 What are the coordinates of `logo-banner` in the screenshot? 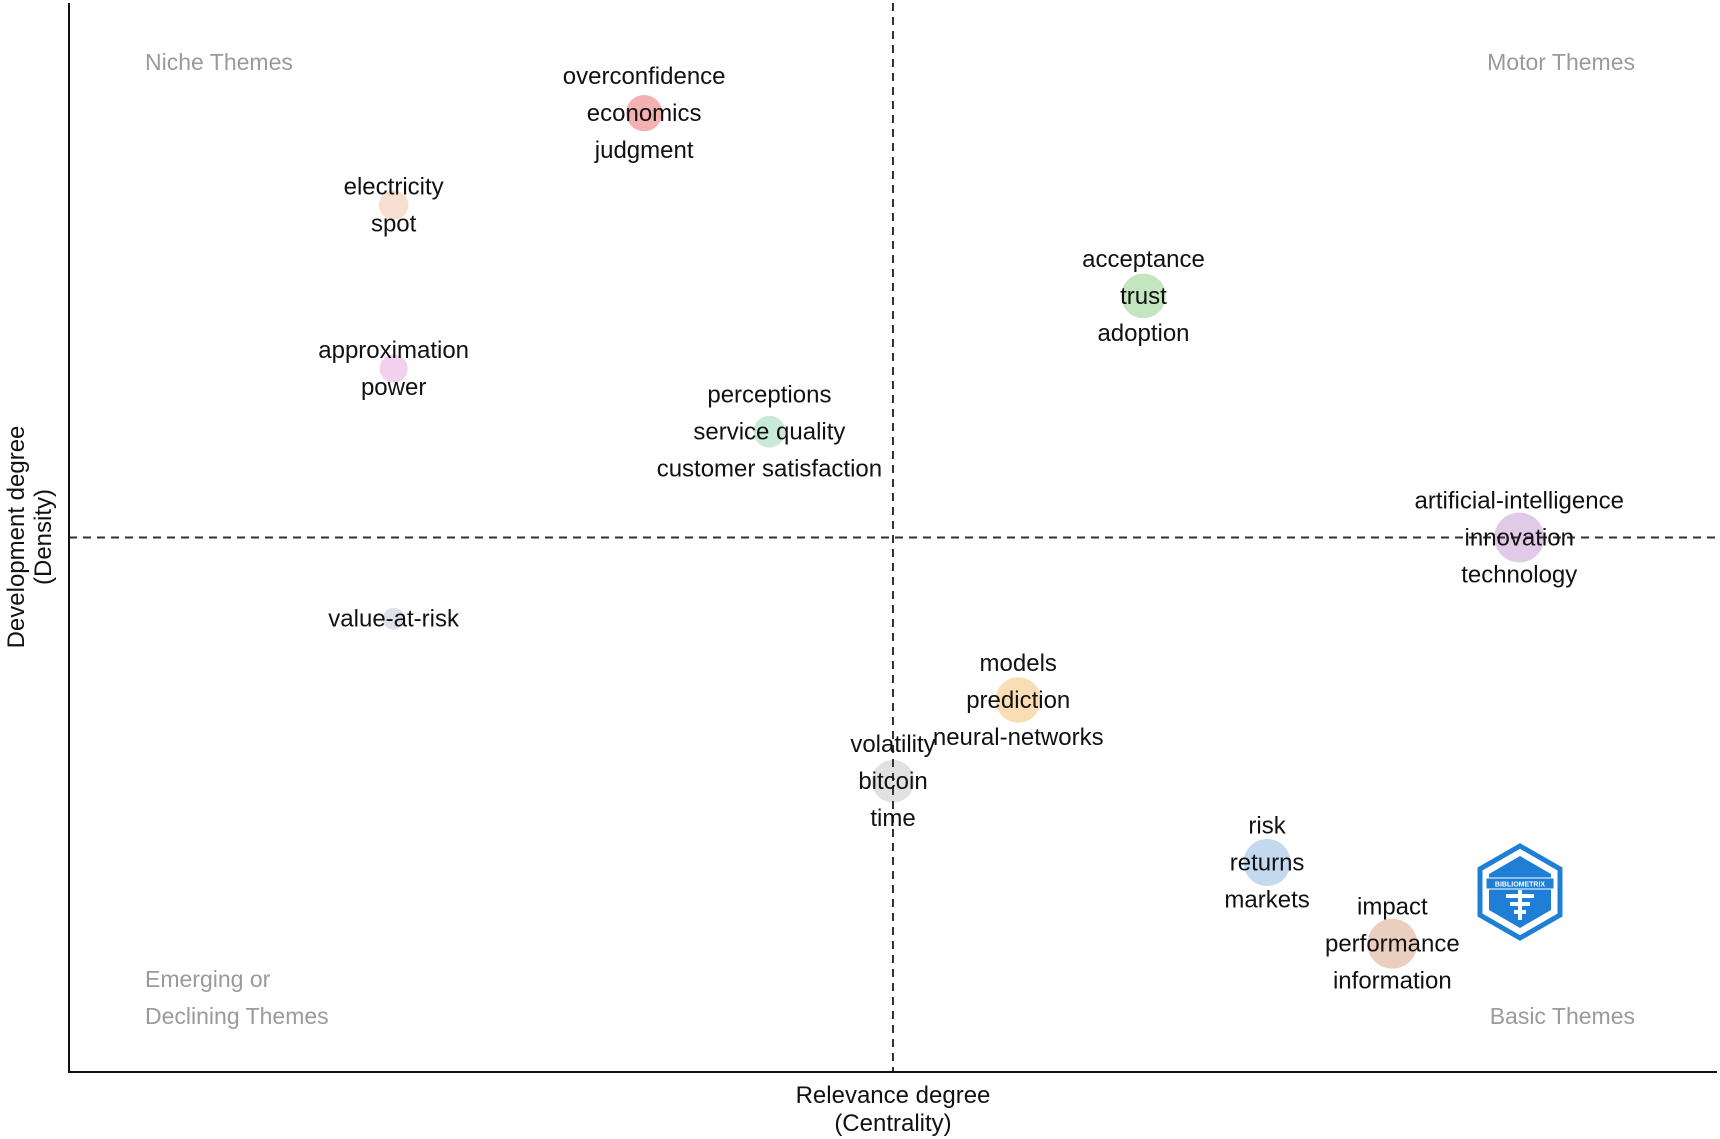 It's located at (1520, 883).